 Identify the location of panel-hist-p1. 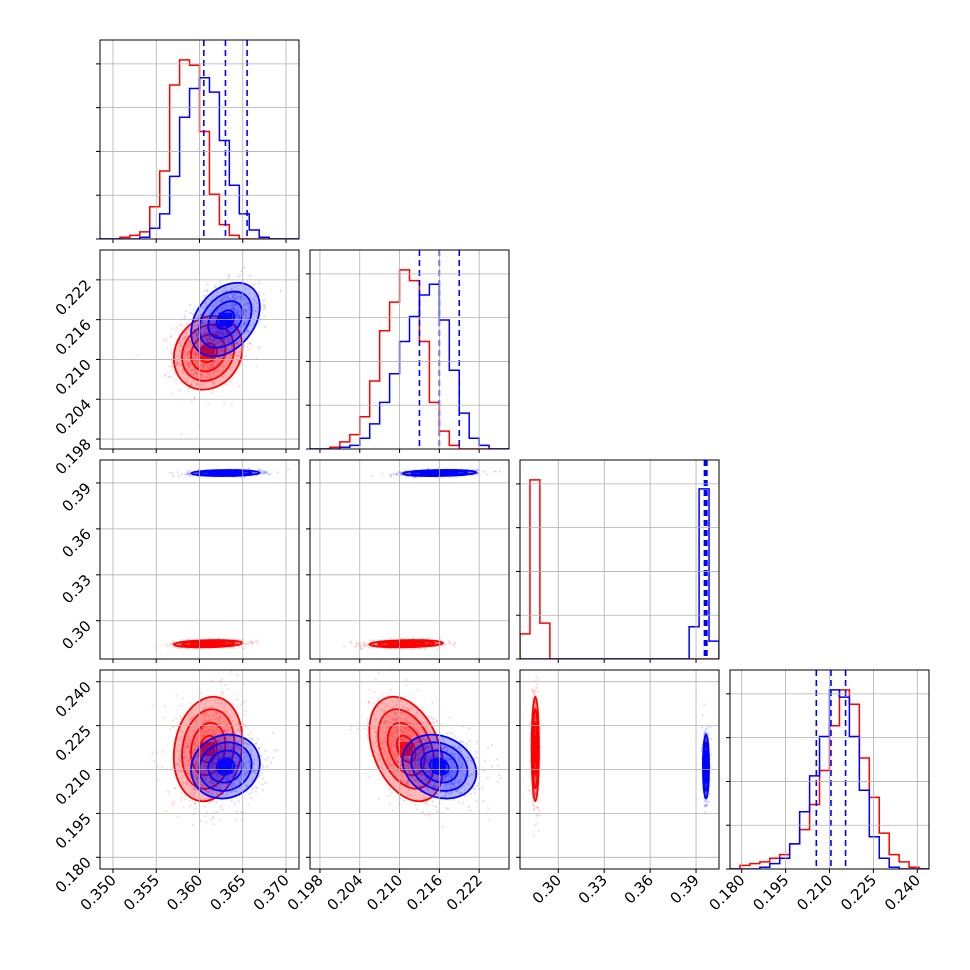
(198, 141).